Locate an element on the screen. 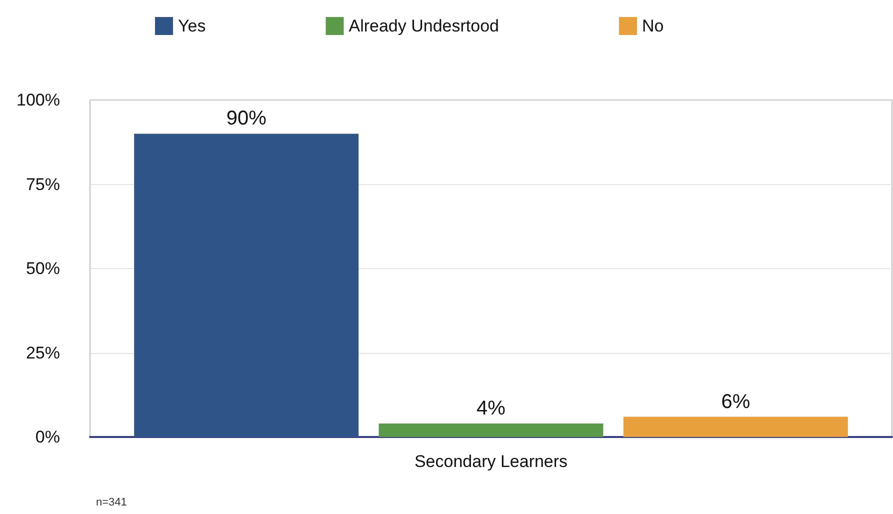  y-tick-label: 75% is located at coordinates (43, 184).